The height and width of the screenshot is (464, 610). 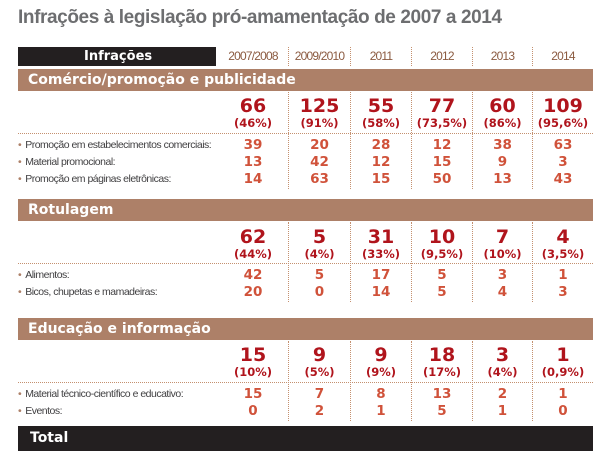 What do you see at coordinates (319, 237) in the screenshot?
I see `subtotal-value: 5` at bounding box center [319, 237].